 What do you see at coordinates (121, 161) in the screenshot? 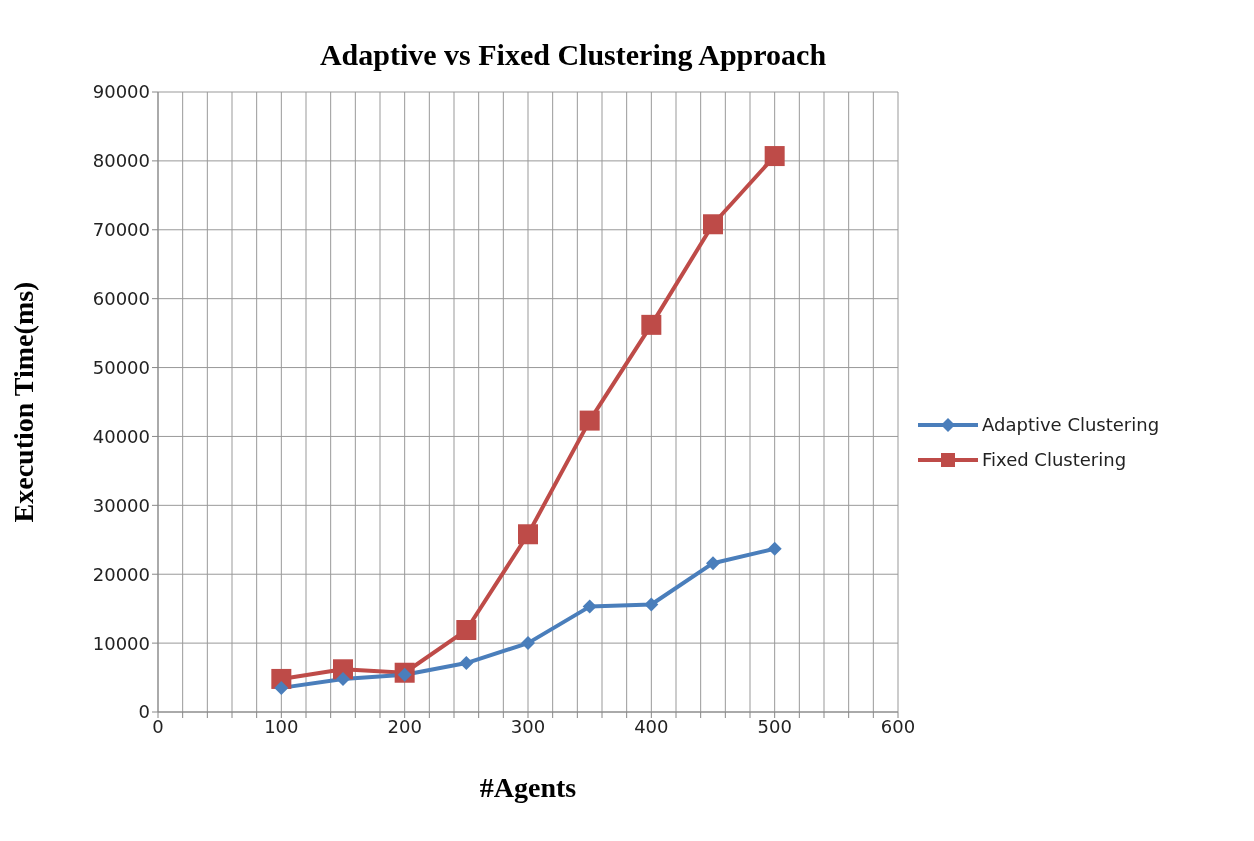
I see `y-tick-label: 80000` at bounding box center [121, 161].